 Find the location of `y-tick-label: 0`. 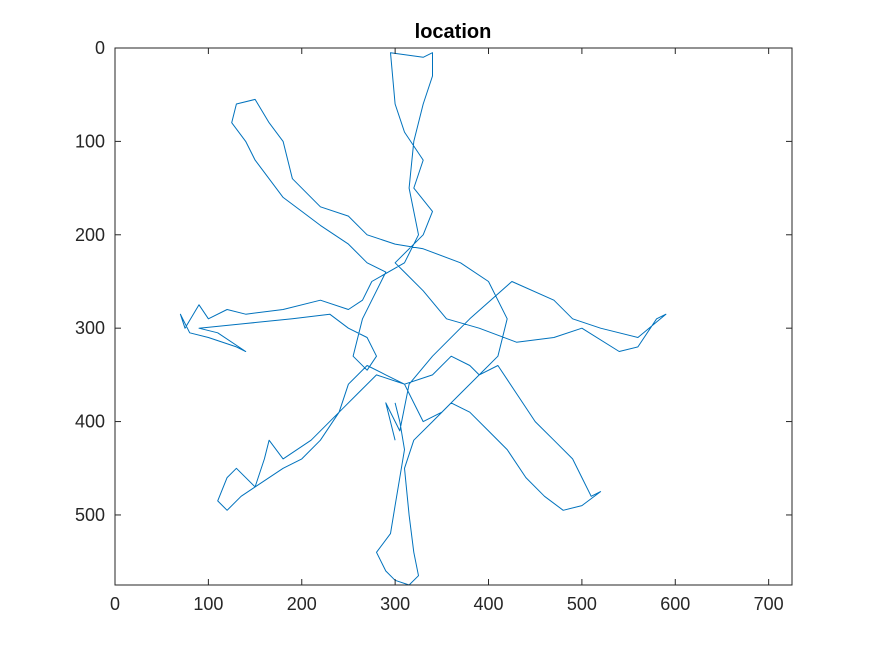

y-tick-label: 0 is located at coordinates (100, 48).